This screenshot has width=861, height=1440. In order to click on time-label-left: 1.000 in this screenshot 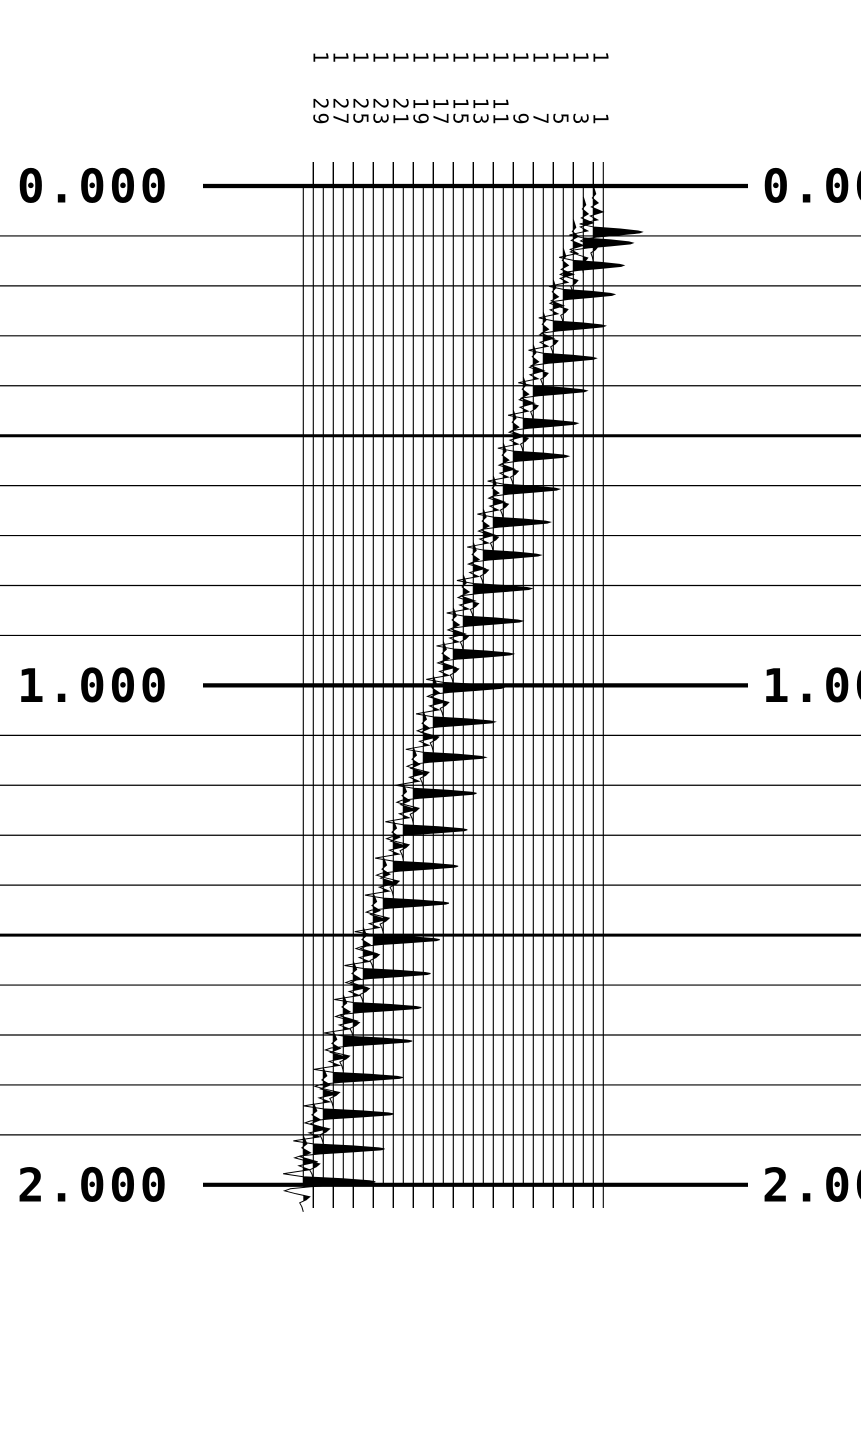, I will do `click(93, 686)`.